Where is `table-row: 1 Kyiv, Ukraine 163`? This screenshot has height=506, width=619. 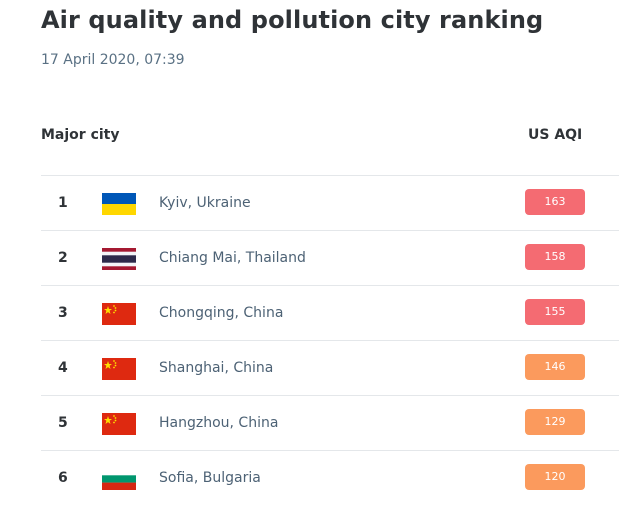
table-row: 1 Kyiv, Ukraine 163 is located at coordinates (330, 202).